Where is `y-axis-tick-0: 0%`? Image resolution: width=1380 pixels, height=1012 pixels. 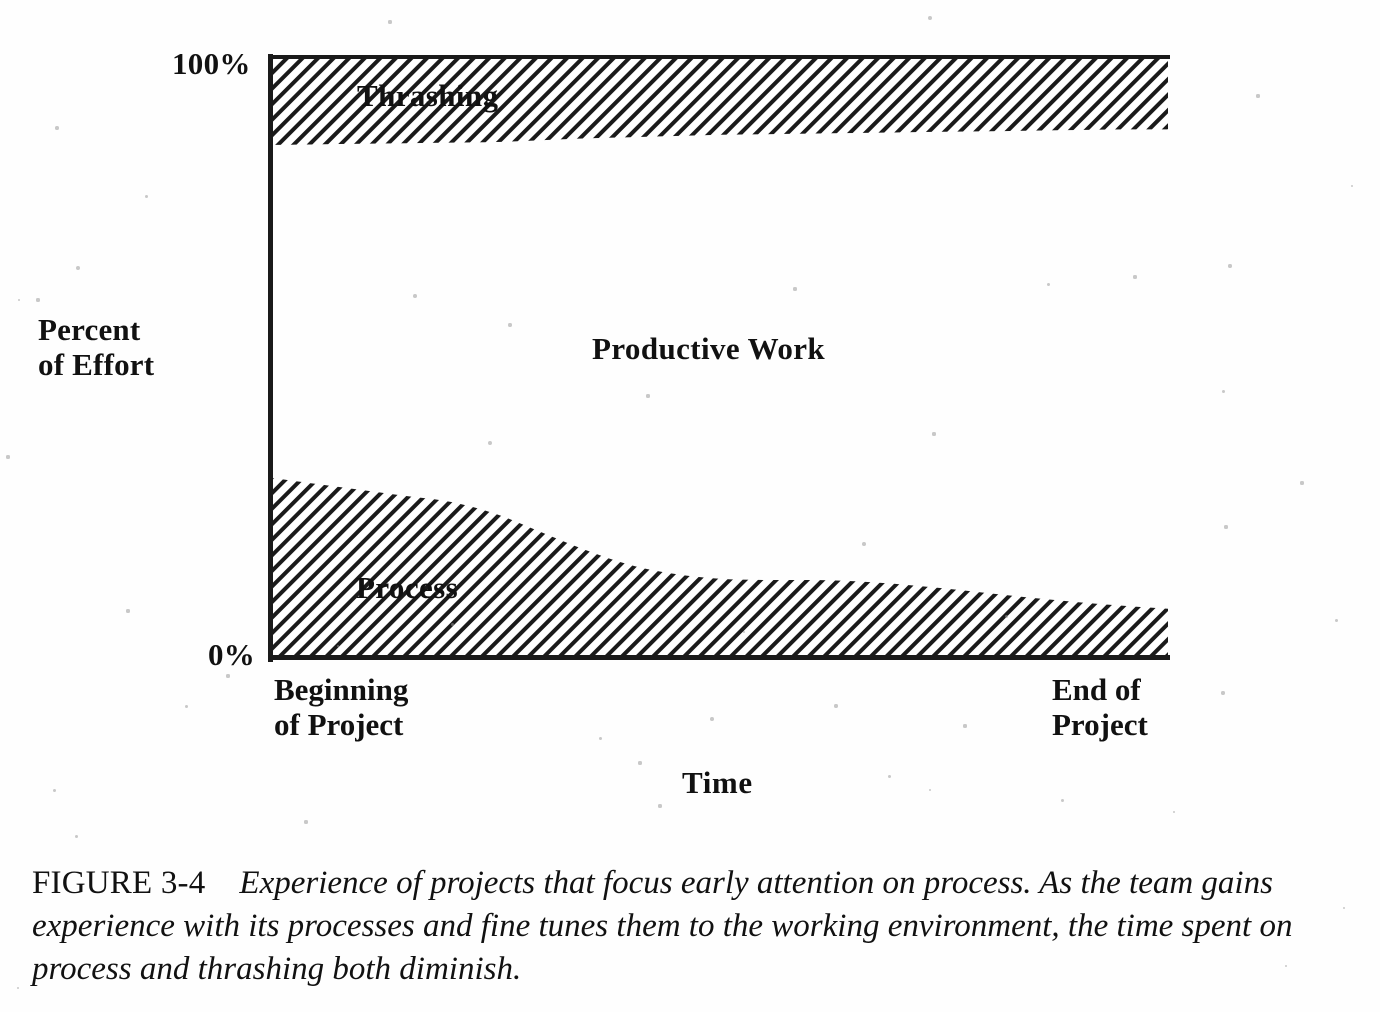 y-axis-tick-0: 0% is located at coordinates (232, 654).